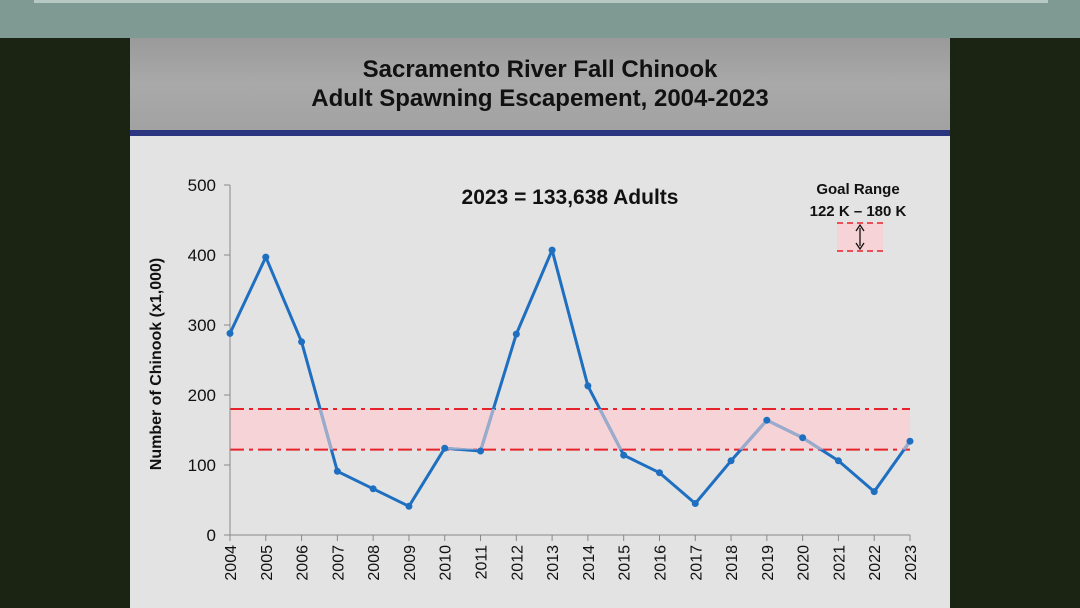 This screenshot has height=608, width=1080. What do you see at coordinates (517, 563) in the screenshot?
I see `x-tick-label: 2012` at bounding box center [517, 563].